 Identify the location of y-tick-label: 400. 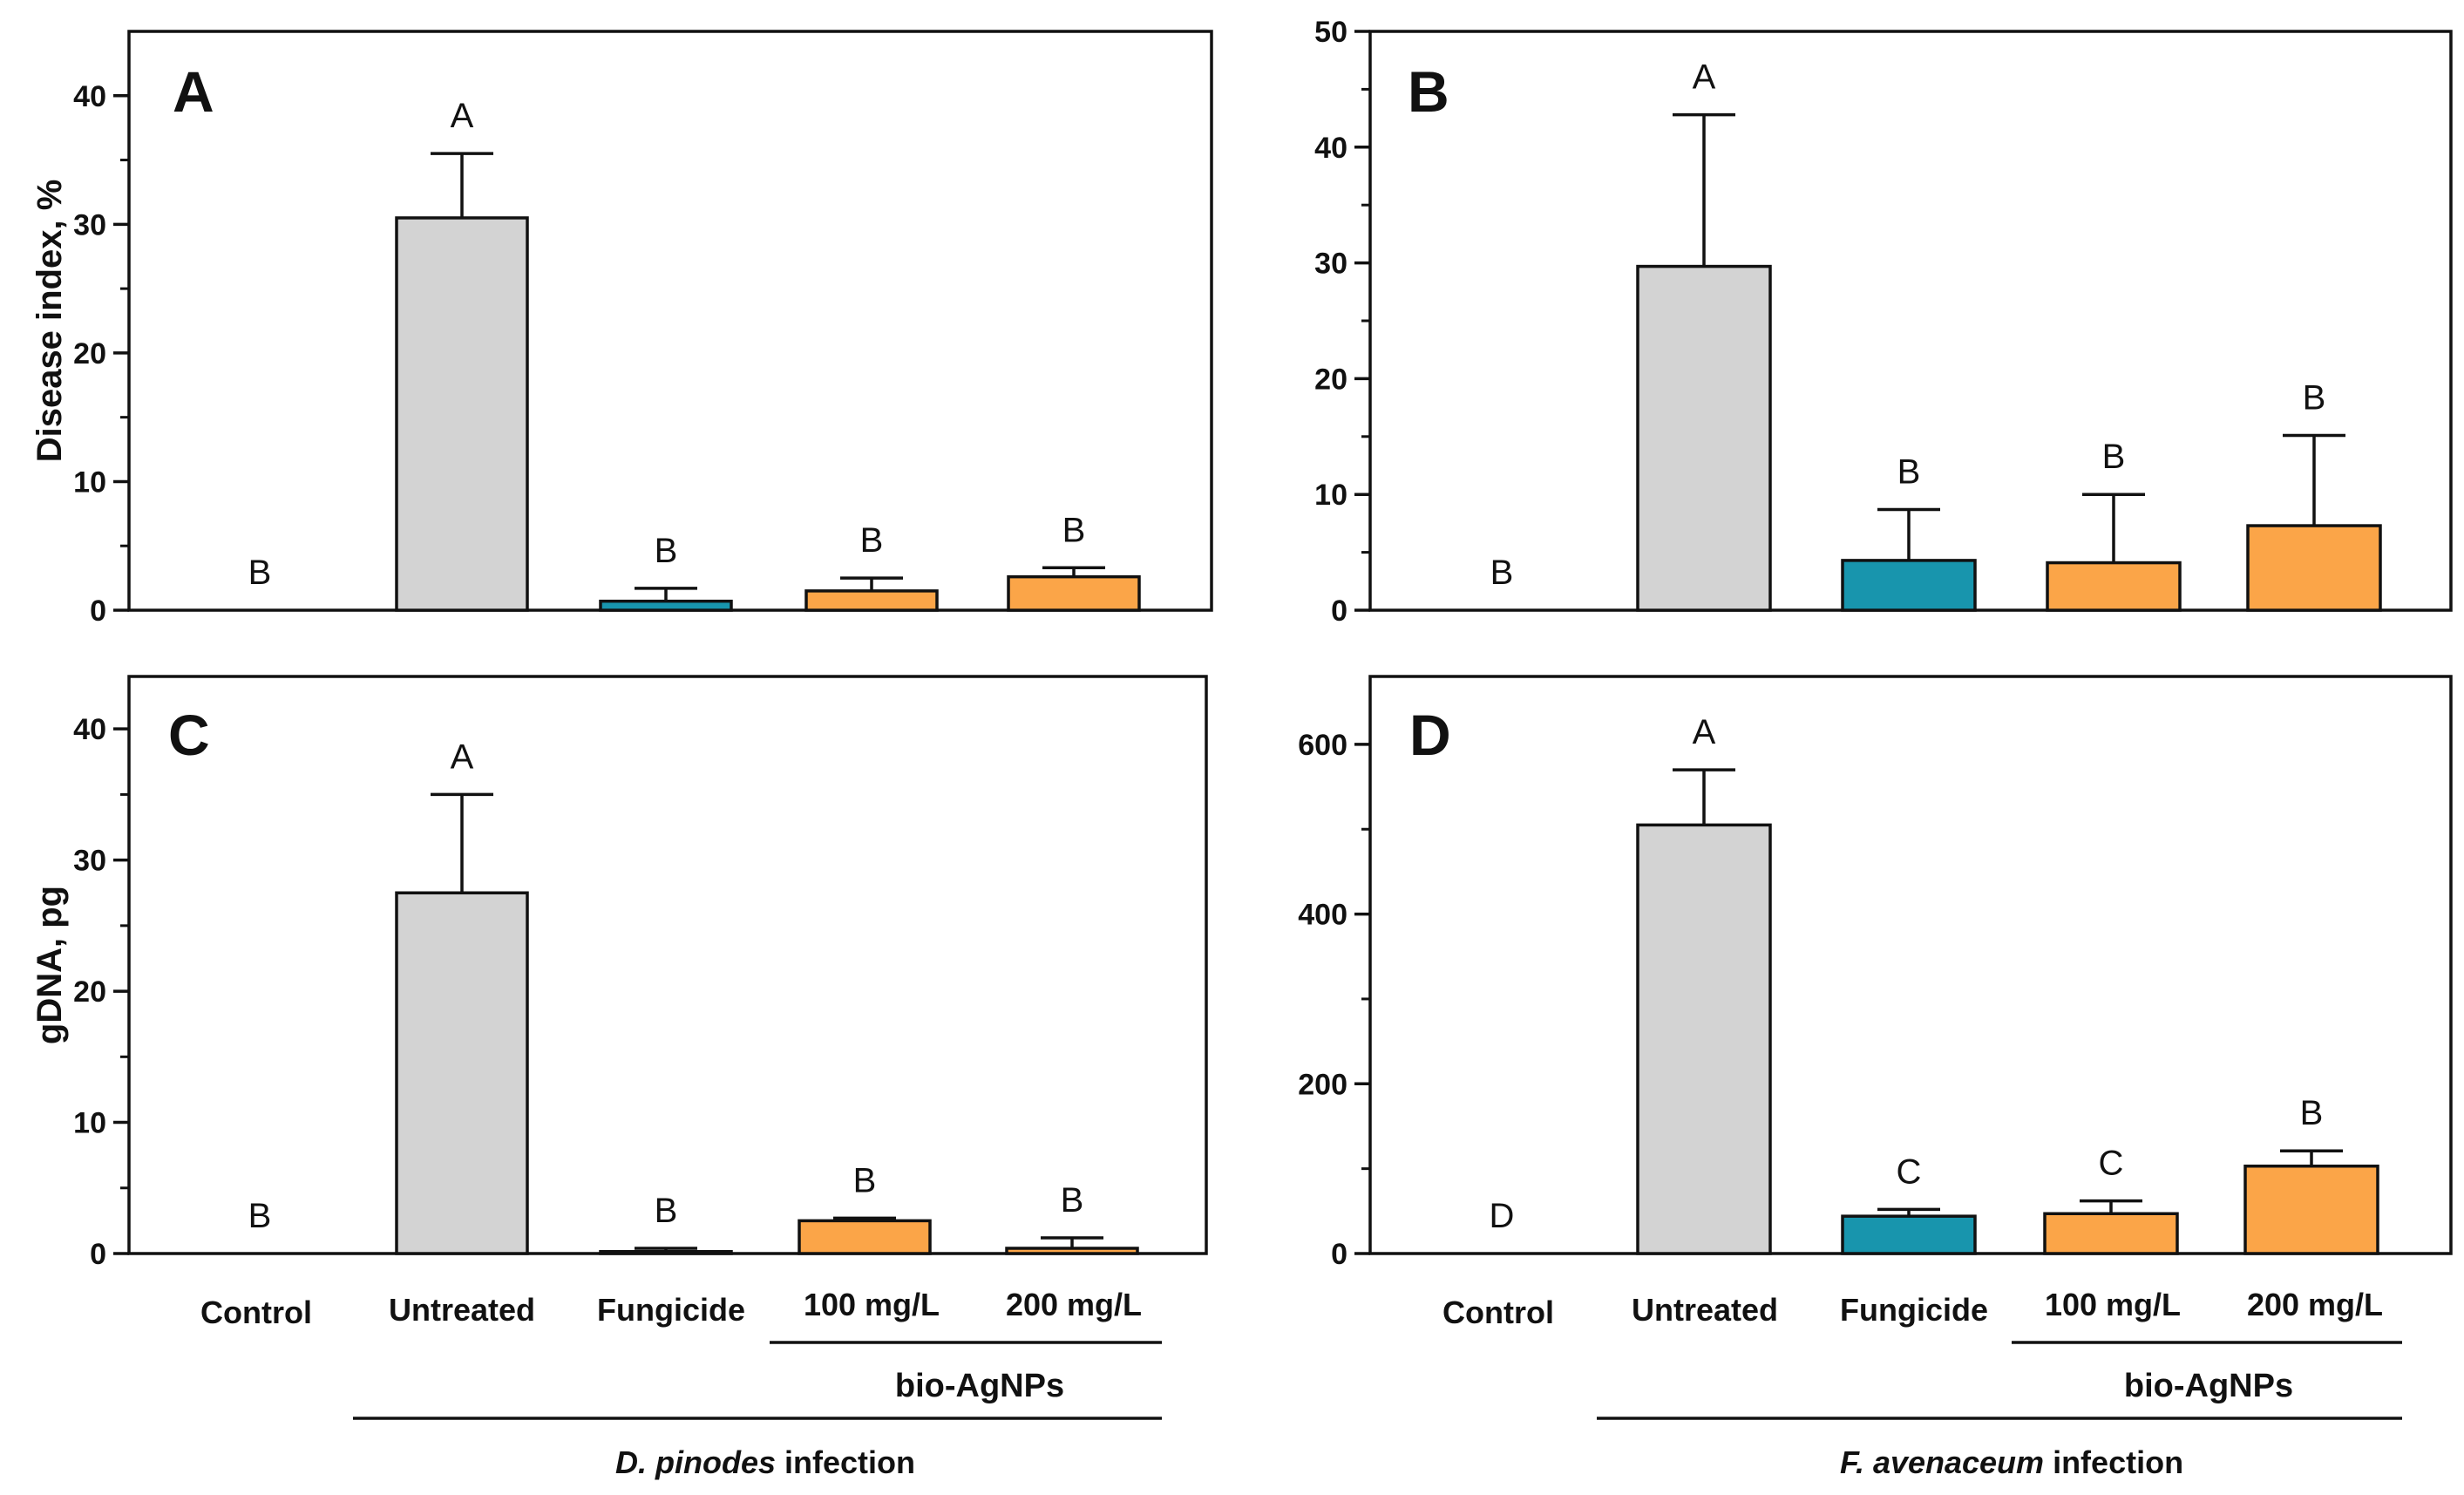
(1322, 915).